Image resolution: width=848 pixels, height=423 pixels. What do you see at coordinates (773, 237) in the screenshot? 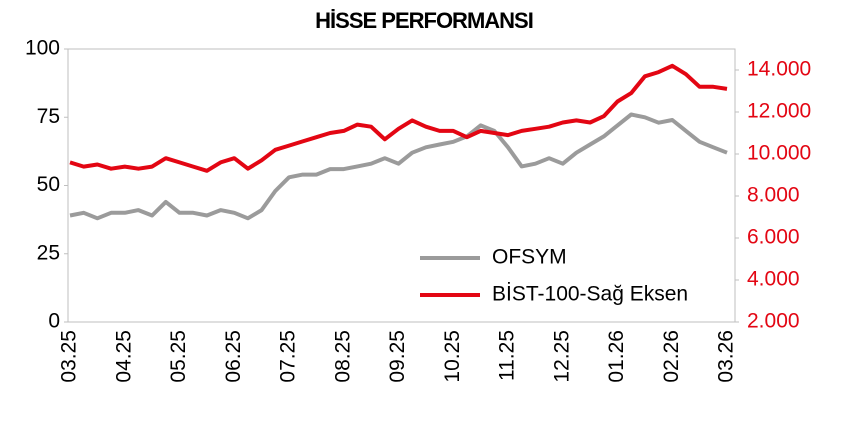
I see `y2-tick-label: 6.000` at bounding box center [773, 237].